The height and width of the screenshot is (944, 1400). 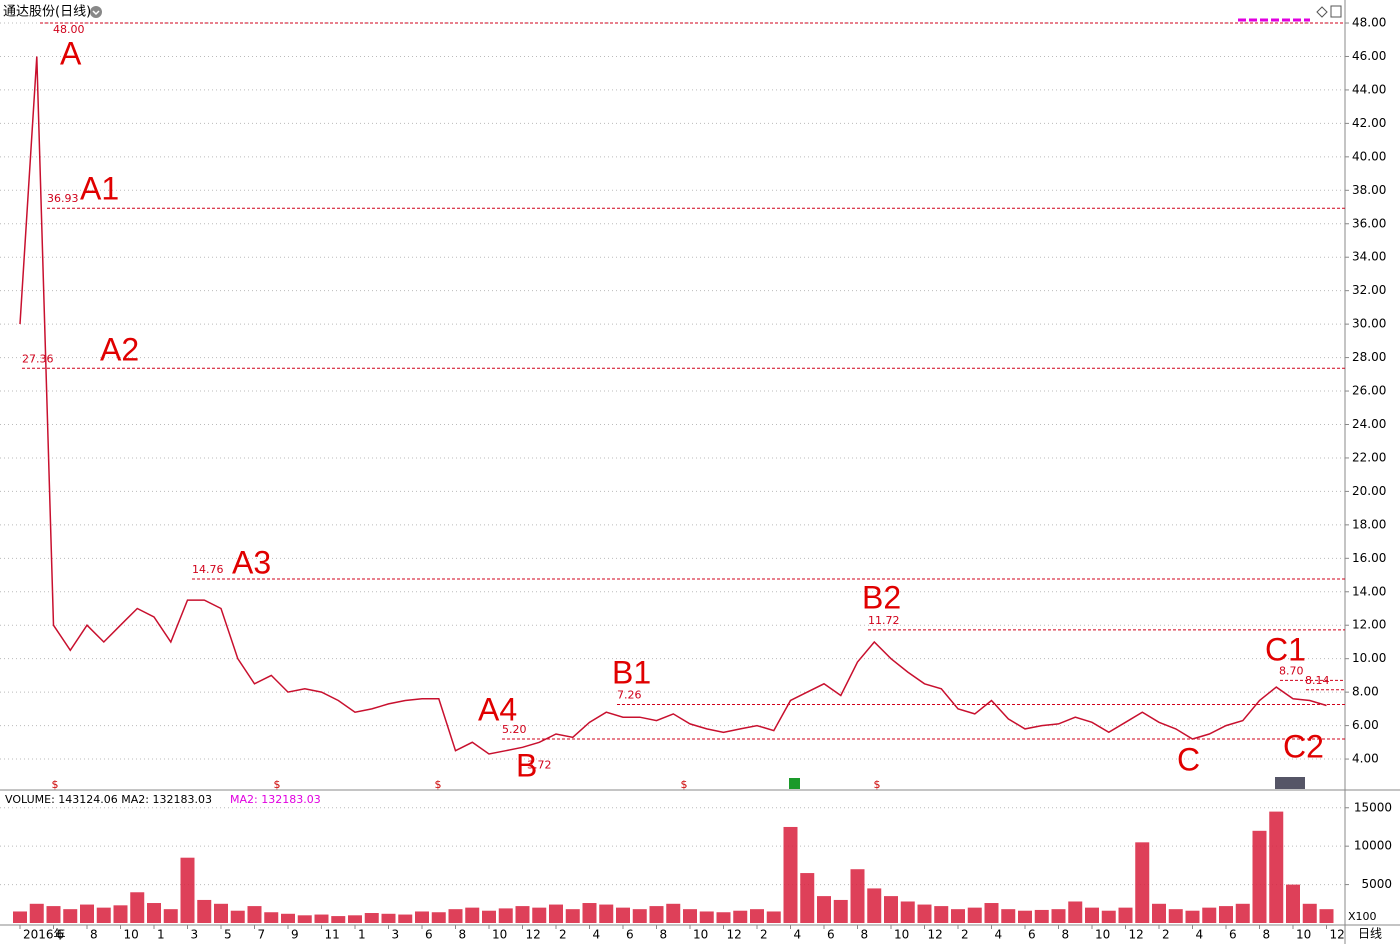 What do you see at coordinates (1369, 156) in the screenshot?
I see `y-tick-label: 40.00` at bounding box center [1369, 156].